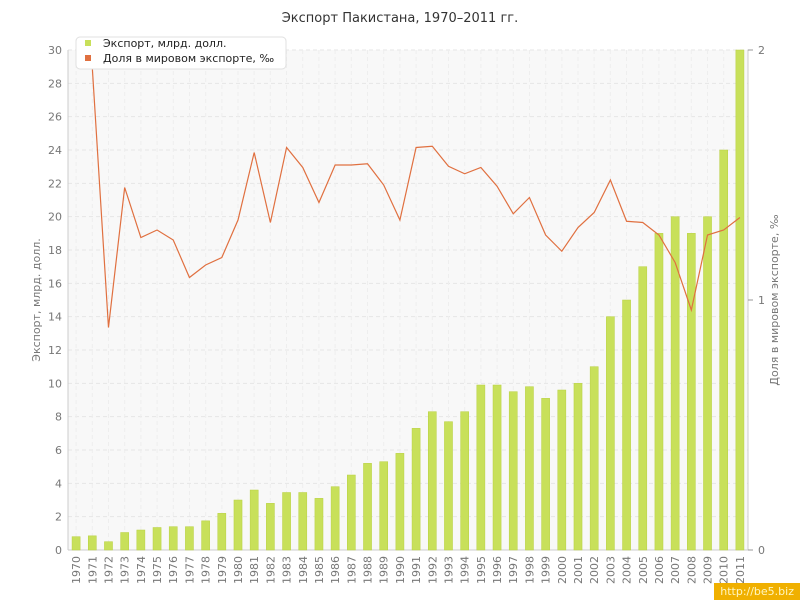  Describe the element at coordinates (529, 570) in the screenshot. I see `x-tick-label: 1998` at that location.